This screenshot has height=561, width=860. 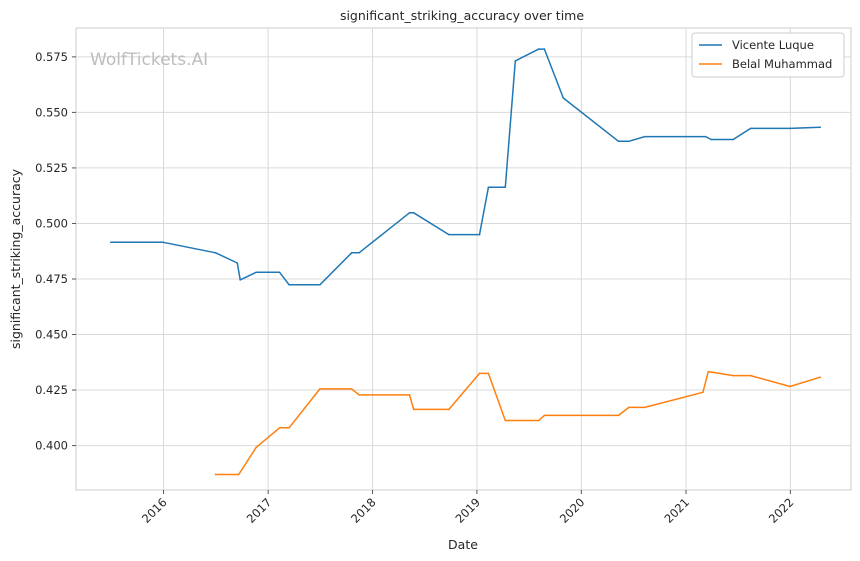 I want to click on y-tick-label: 0.425, so click(x=51, y=390).